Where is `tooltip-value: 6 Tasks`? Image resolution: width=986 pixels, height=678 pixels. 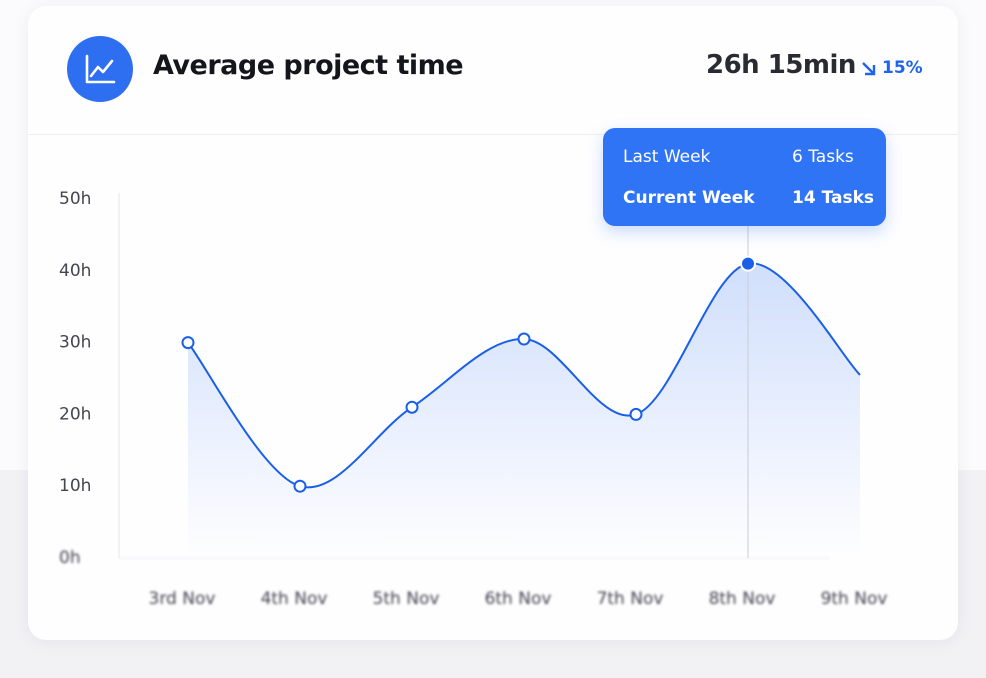 tooltip-value: 6 Tasks is located at coordinates (823, 157).